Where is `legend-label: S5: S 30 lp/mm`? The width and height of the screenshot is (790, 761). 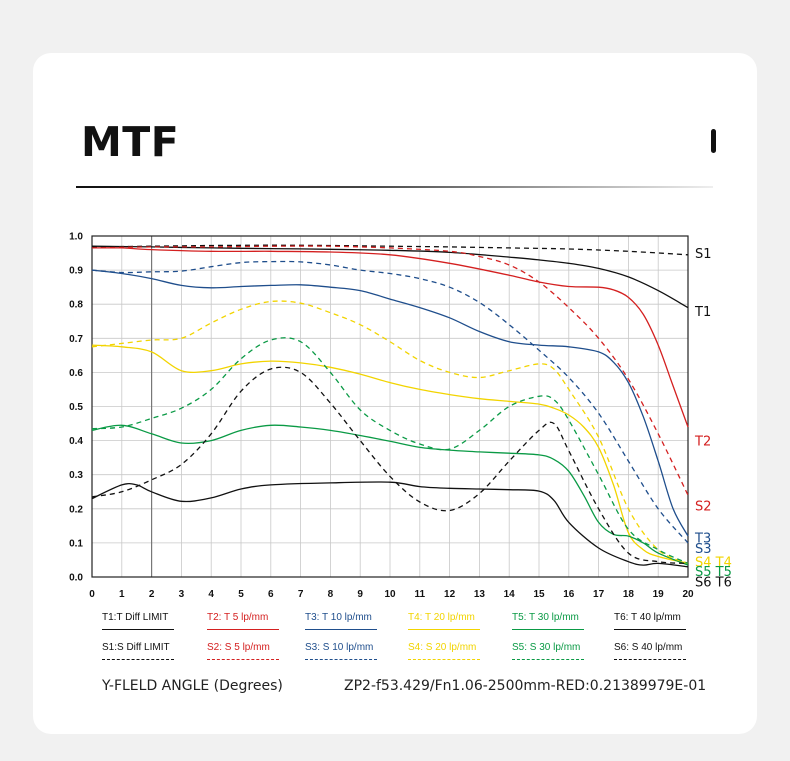
legend-label: S5: S 30 lp/mm is located at coordinates (546, 647).